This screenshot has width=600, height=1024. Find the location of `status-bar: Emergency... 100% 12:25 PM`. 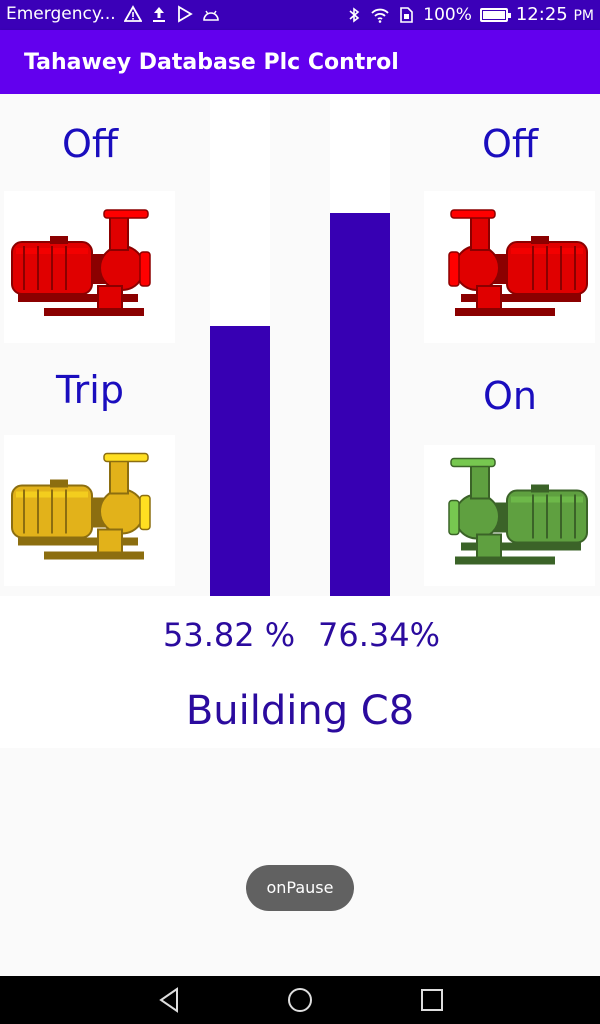

status-bar: Emergency... 100% 12:25 PM is located at coordinates (300, 15).